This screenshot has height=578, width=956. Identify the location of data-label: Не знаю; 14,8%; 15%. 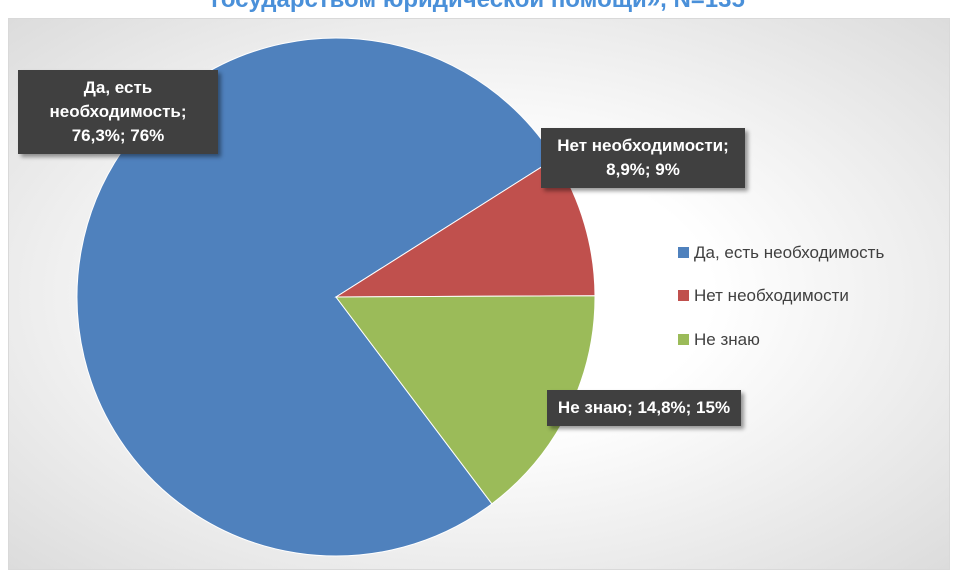
(644, 408).